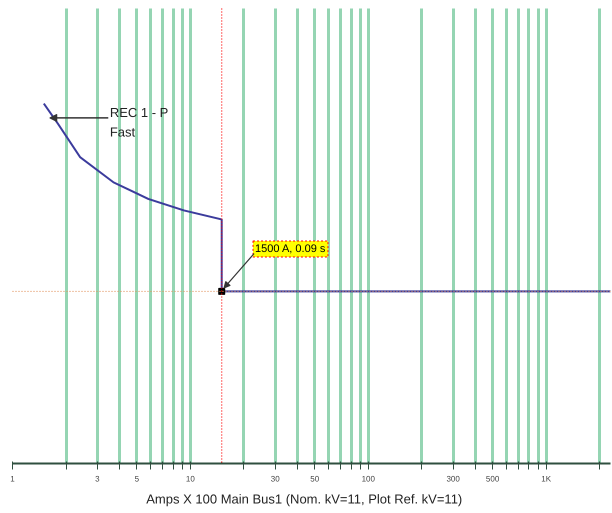 Image resolution: width=612 pixels, height=513 pixels. I want to click on x-tick-label: 50, so click(315, 479).